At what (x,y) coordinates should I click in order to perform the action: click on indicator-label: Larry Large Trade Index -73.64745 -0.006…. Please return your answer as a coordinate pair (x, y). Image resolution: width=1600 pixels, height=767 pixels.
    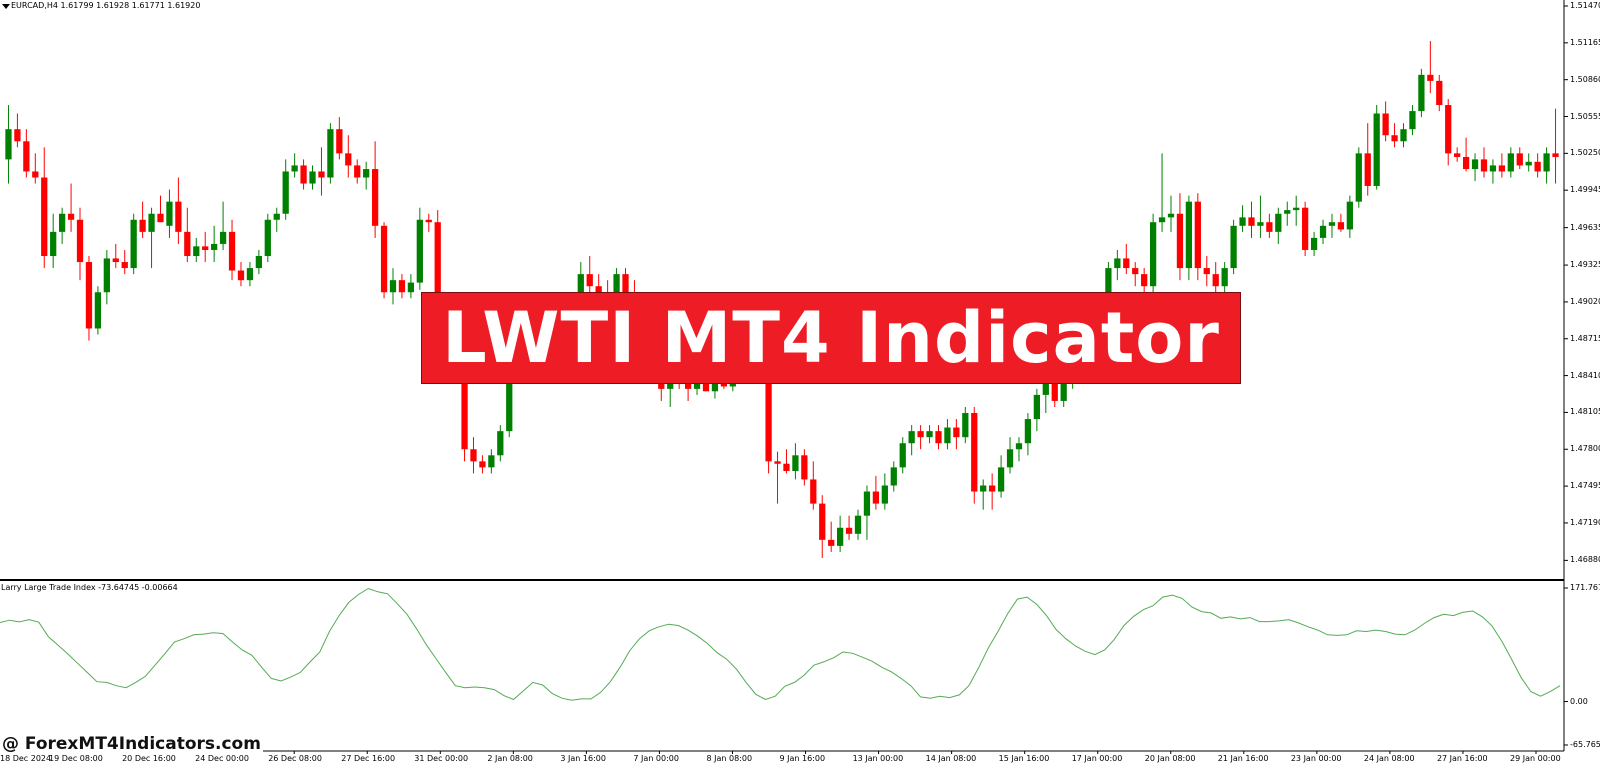
    Looking at the image, I should click on (89, 587).